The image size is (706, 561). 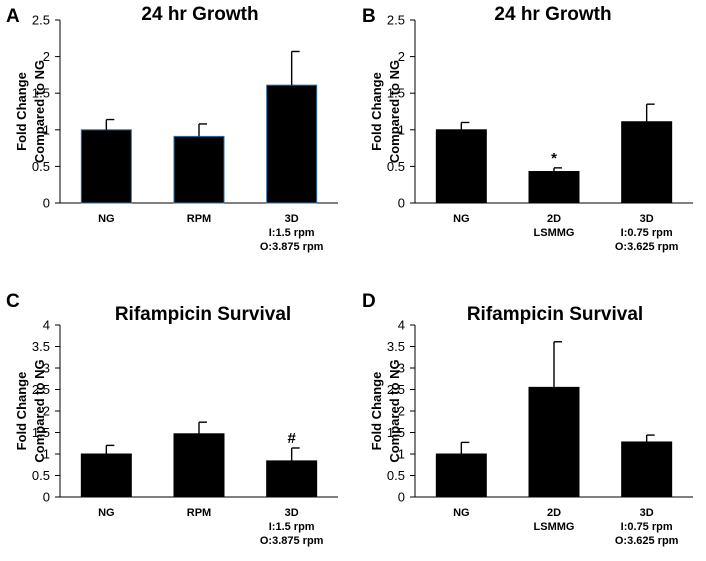 What do you see at coordinates (369, 301) in the screenshot?
I see `panel-letter: D` at bounding box center [369, 301].